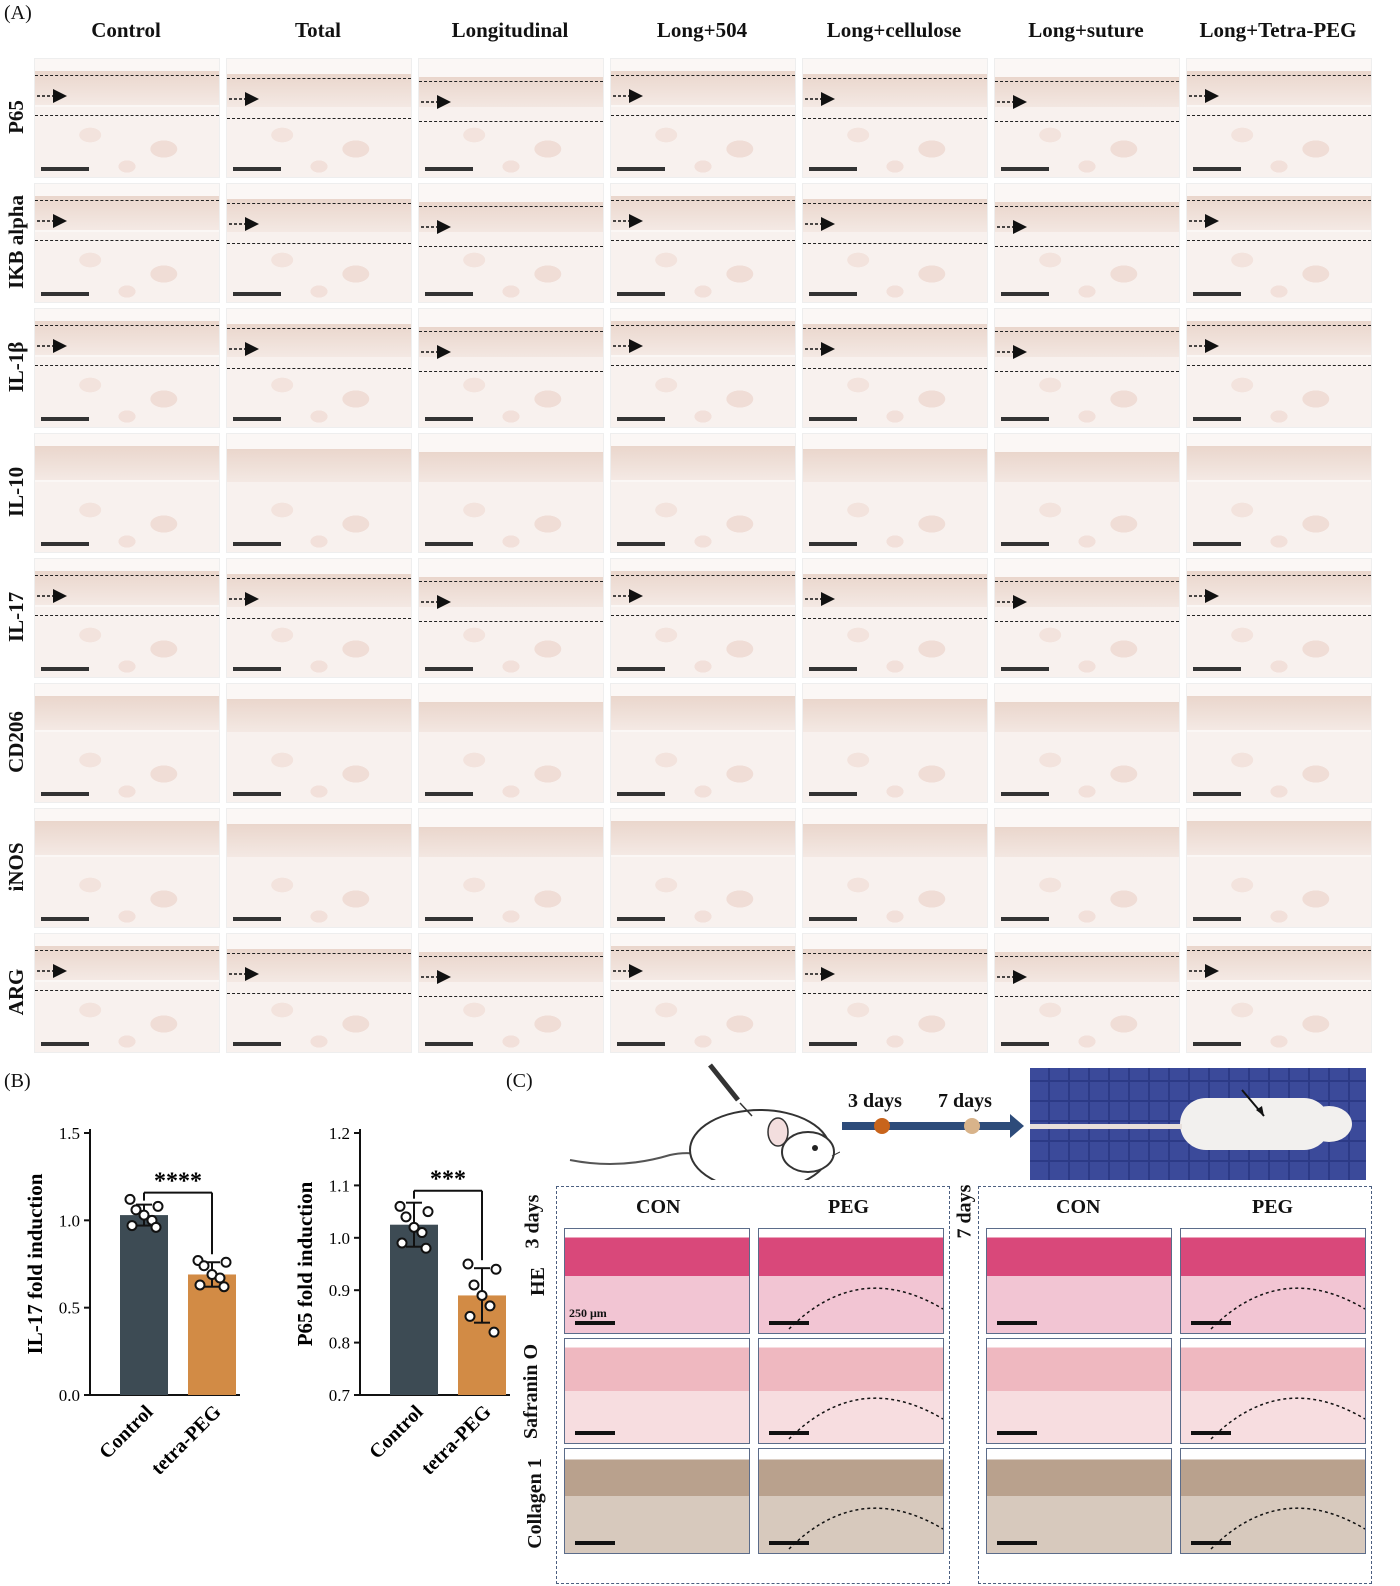 This screenshot has width=1400, height=1586. I want to click on column-header: Long+cellulose, so click(894, 30).